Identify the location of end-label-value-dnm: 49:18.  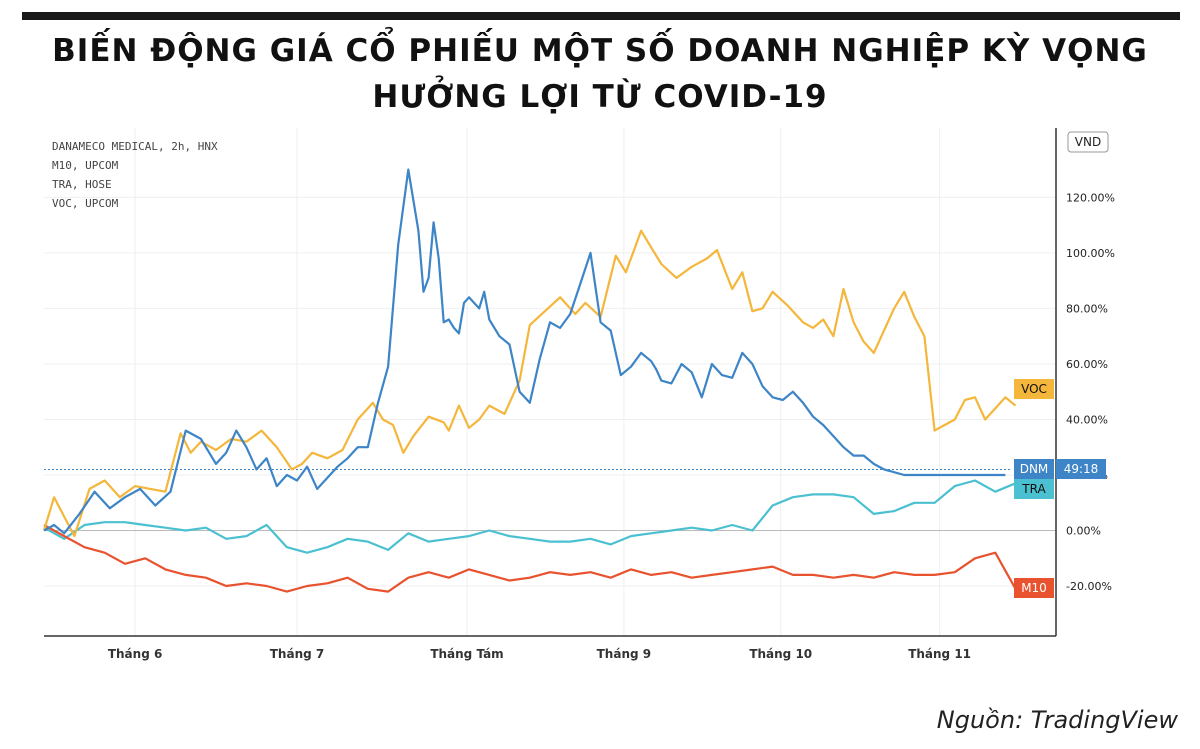
(1081, 469).